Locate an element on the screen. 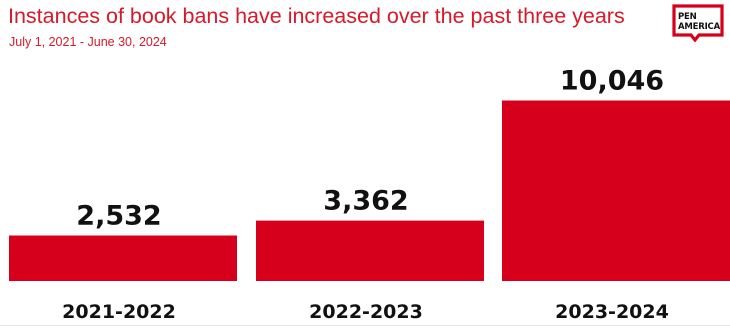  pen-america-logo: PEN AMERICA is located at coordinates (698, 23).